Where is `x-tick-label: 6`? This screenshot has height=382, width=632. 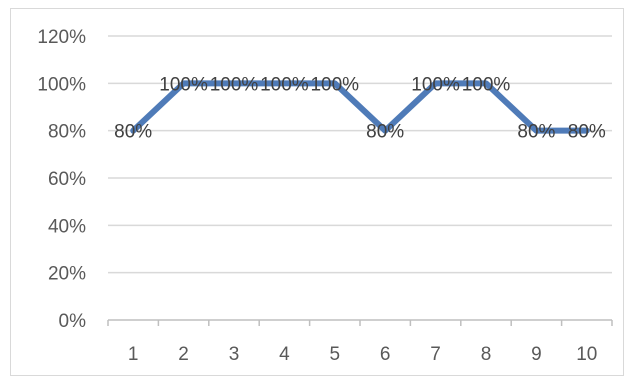 x-tick-label: 6 is located at coordinates (385, 354).